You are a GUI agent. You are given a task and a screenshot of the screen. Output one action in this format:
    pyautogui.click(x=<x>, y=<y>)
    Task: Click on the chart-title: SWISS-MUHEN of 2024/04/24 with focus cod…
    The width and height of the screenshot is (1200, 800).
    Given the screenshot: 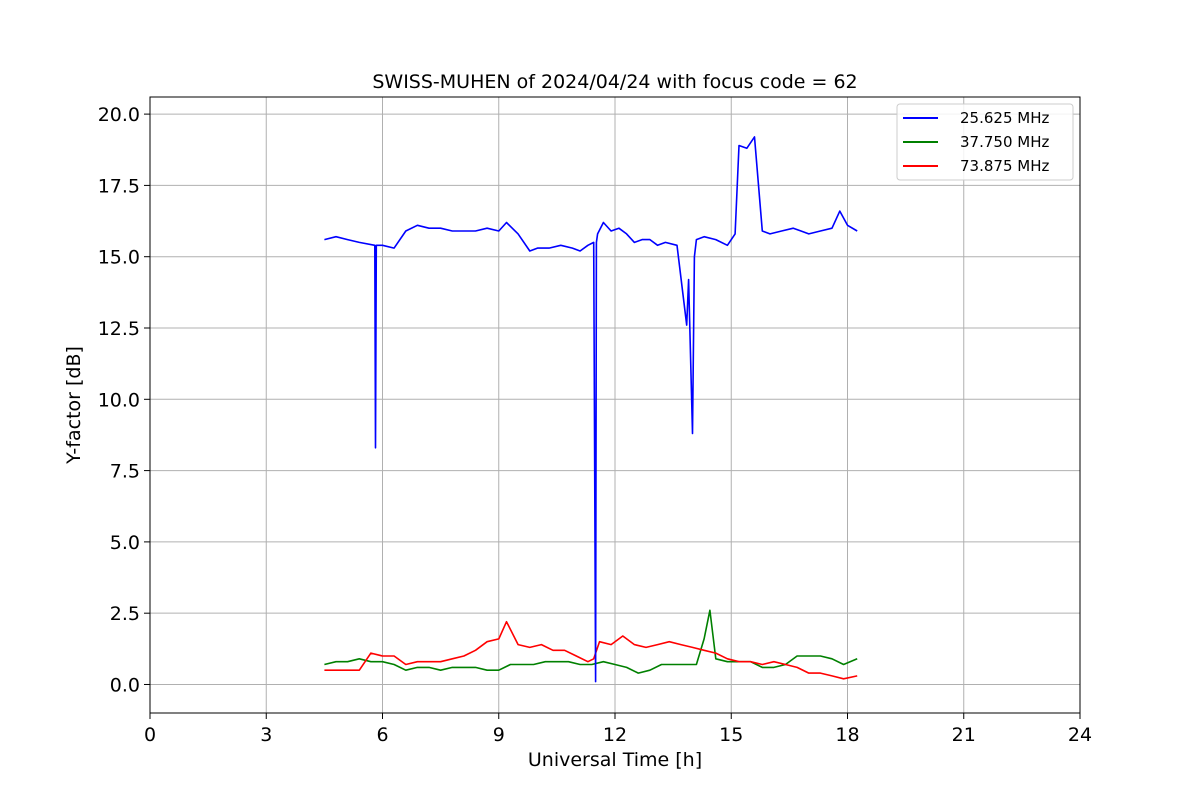 What is the action you would take?
    pyautogui.click(x=614, y=82)
    